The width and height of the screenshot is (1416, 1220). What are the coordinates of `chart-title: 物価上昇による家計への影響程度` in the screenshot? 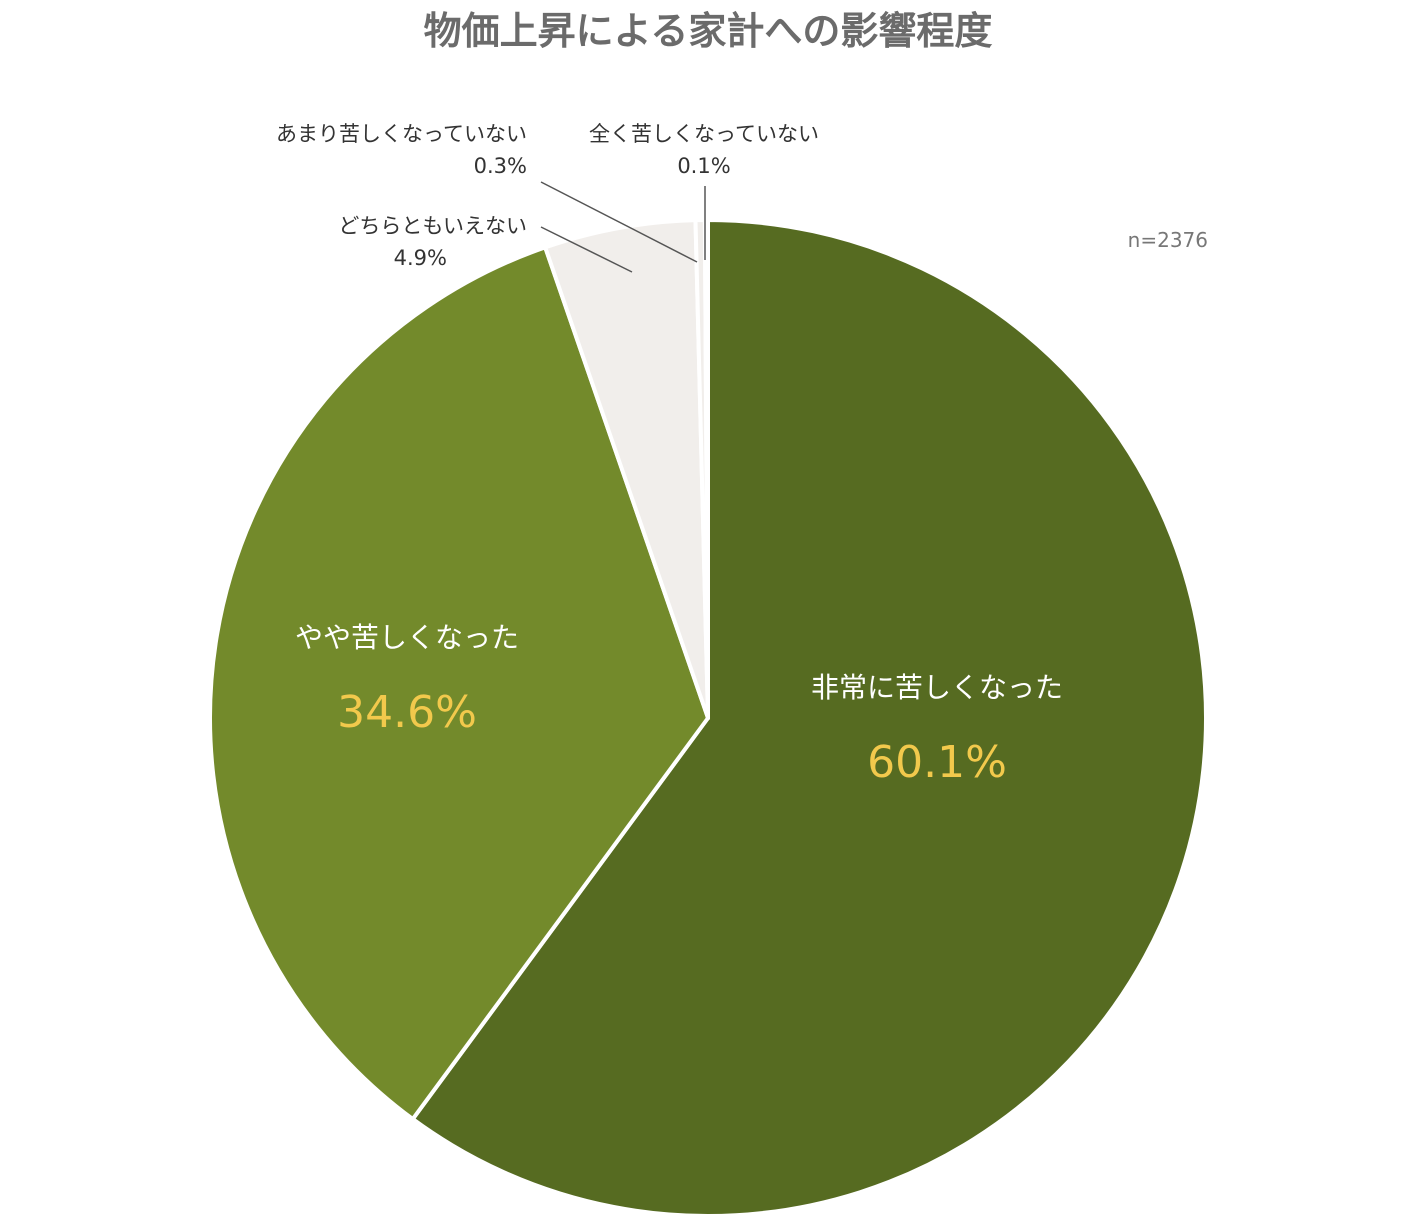 It's located at (708, 31).